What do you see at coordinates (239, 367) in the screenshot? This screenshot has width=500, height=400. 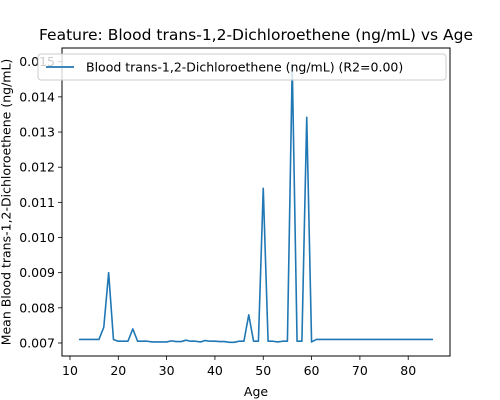 I see `x-axis: 10 20 30 40 50 60 70 80` at bounding box center [239, 367].